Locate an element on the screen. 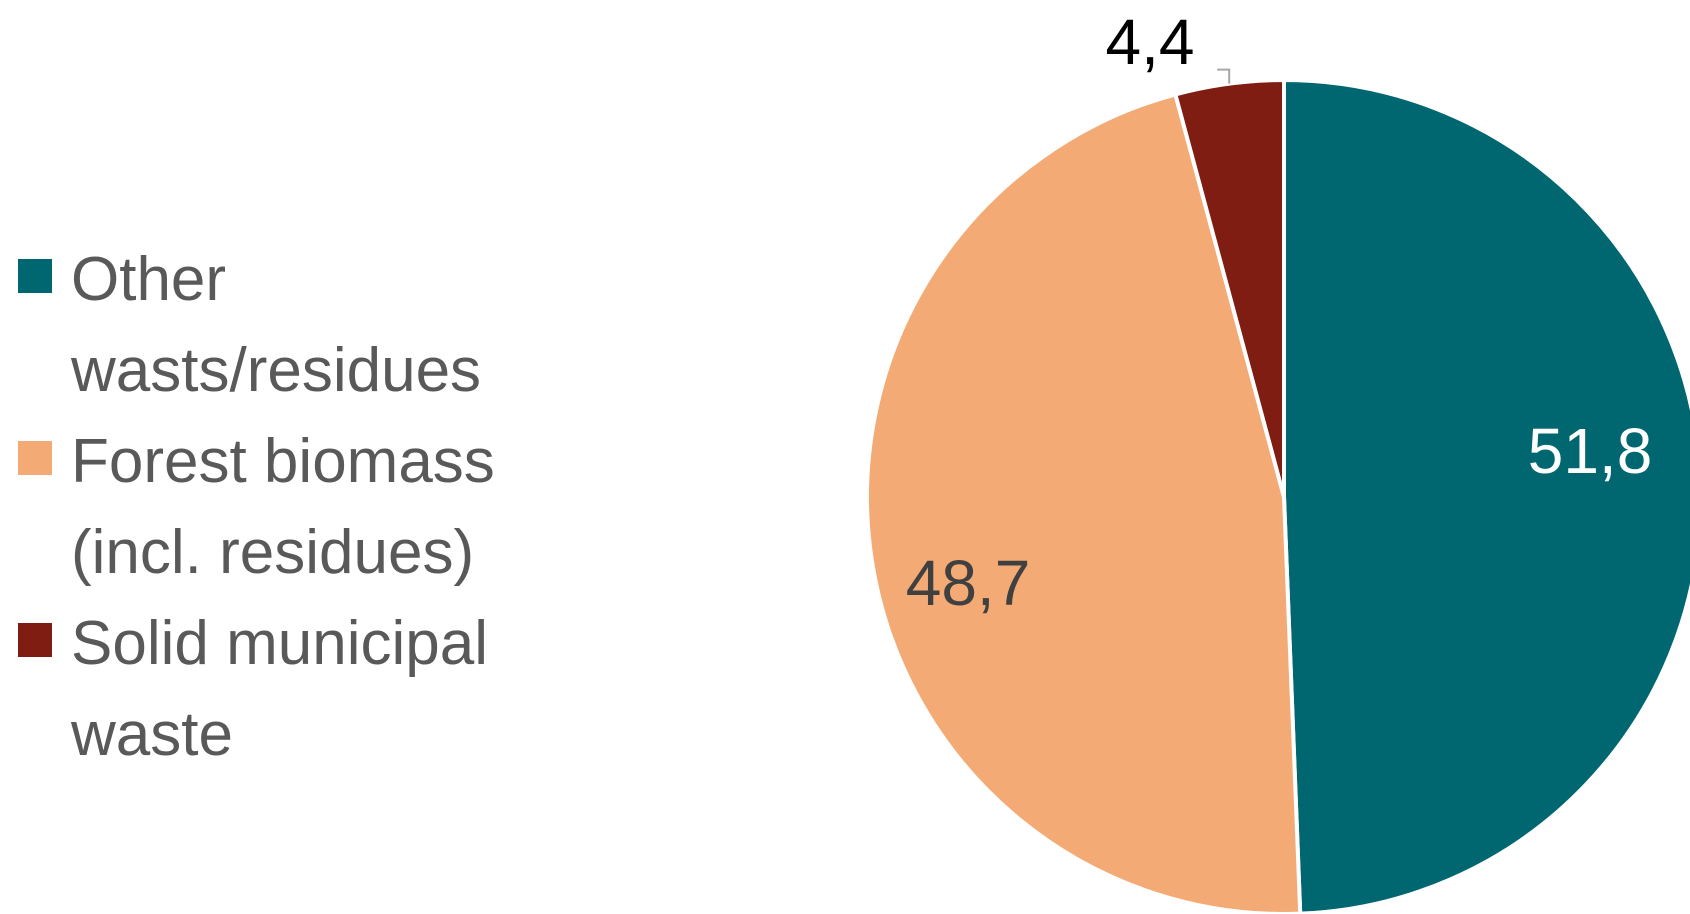 The height and width of the screenshot is (914, 1690). legend-label-3-line-1: Solid municipal is located at coordinates (279, 643).